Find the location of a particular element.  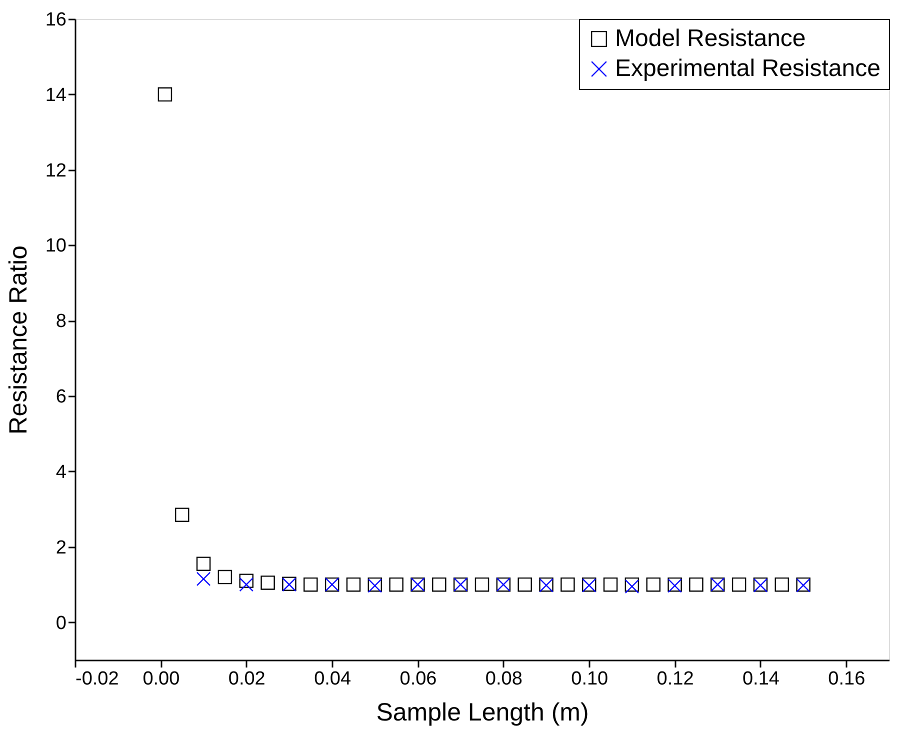

x-tick-label: 0.06 is located at coordinates (418, 679).